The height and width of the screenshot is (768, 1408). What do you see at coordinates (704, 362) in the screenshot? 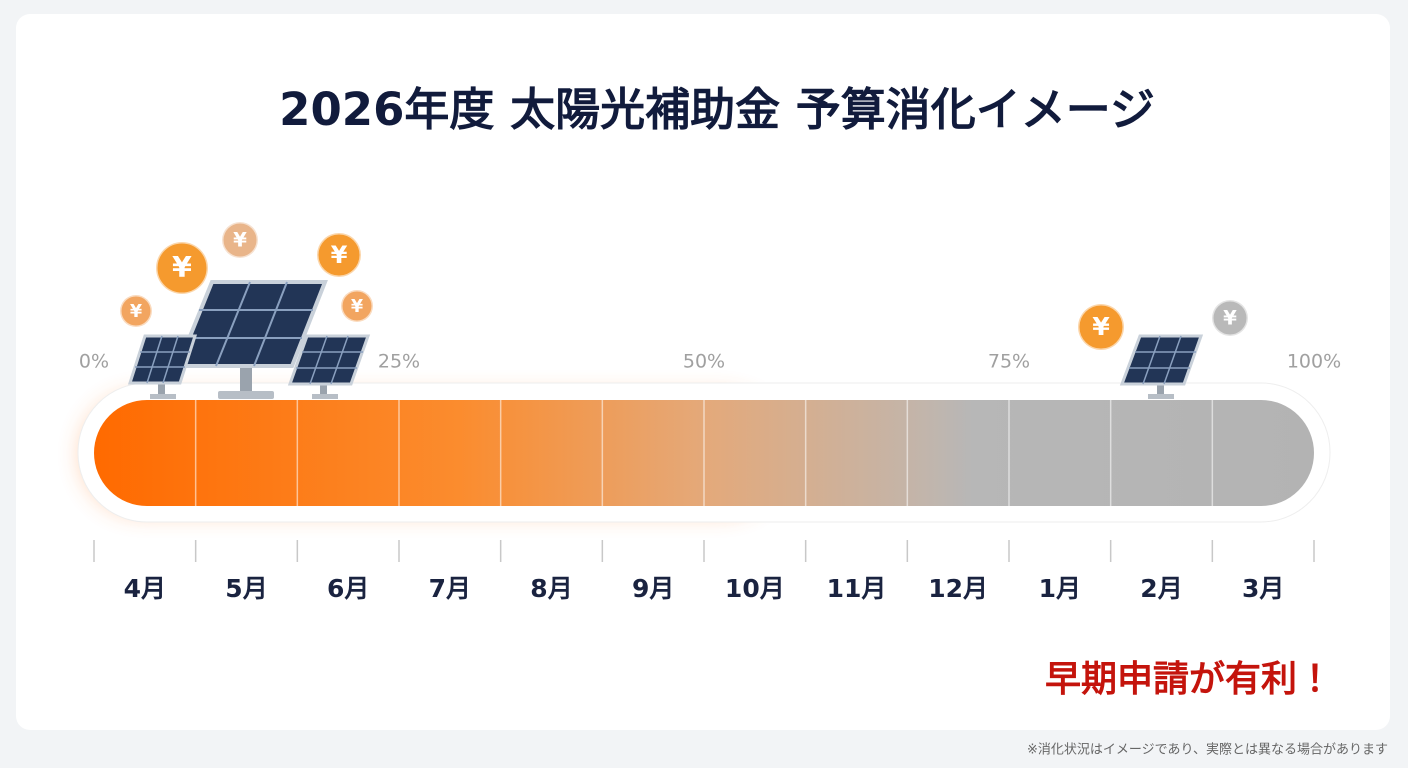
I see `percent-label: 50%` at bounding box center [704, 362].